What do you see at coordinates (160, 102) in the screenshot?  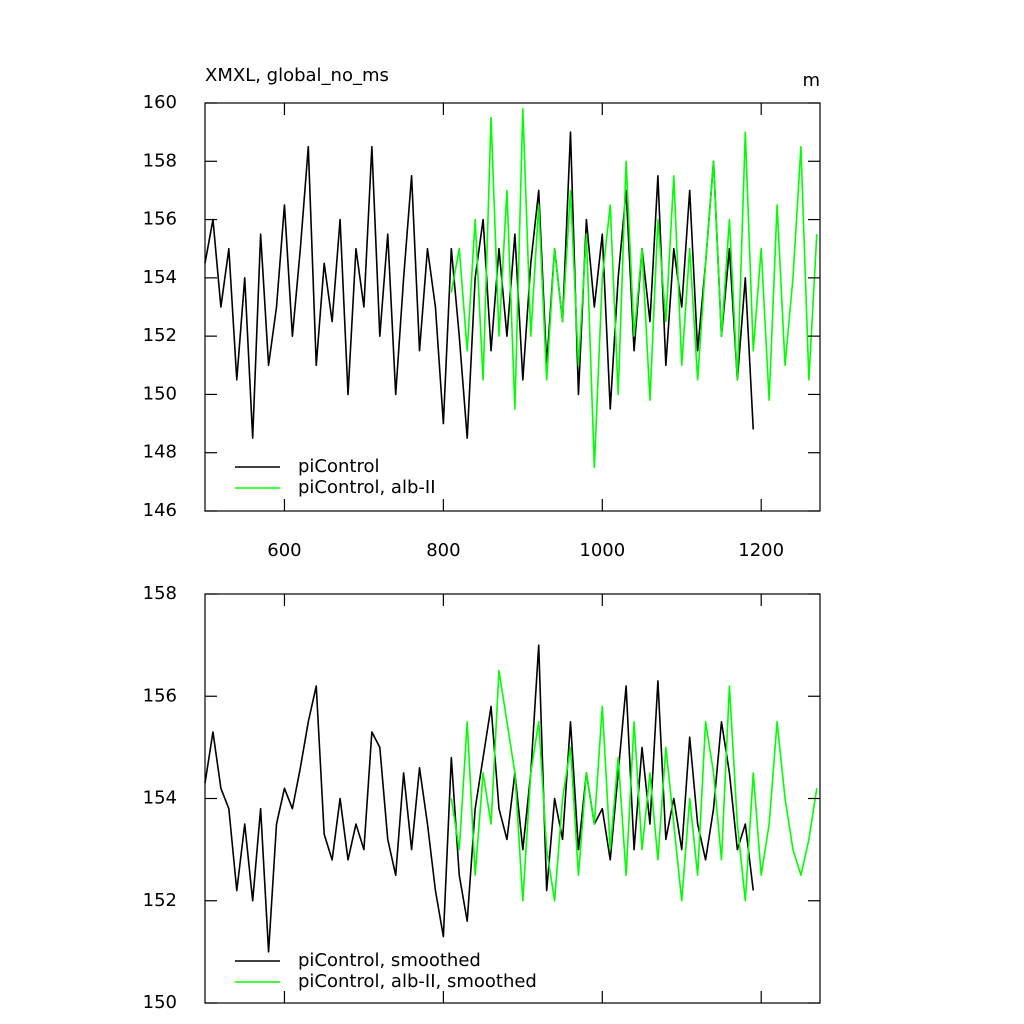 I see `y-tick-label: 160` at bounding box center [160, 102].